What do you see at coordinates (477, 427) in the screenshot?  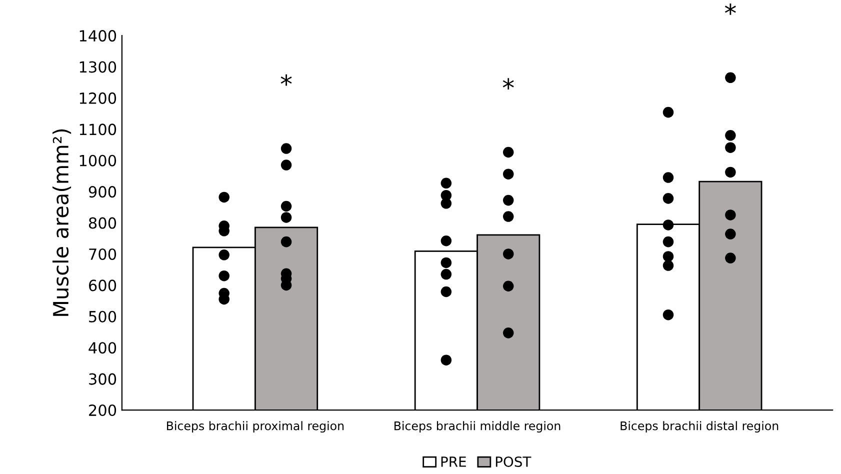 I see `x-tick-label: Biceps brachii middle region` at bounding box center [477, 427].